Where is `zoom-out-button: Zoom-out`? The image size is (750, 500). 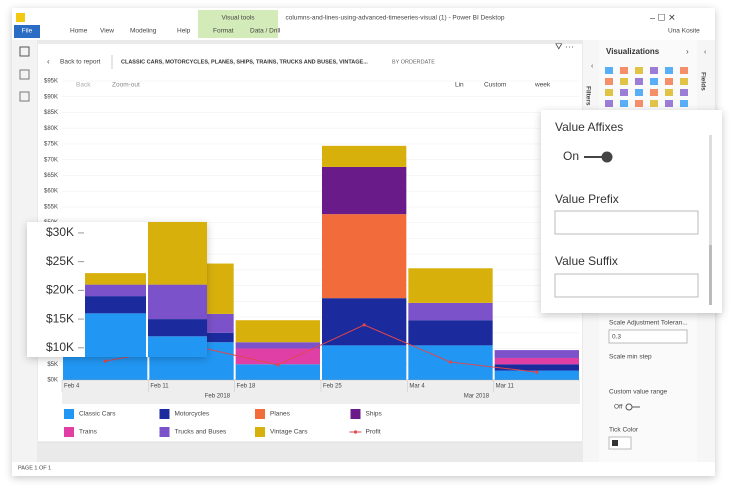 zoom-out-button: Zoom-out is located at coordinates (126, 85).